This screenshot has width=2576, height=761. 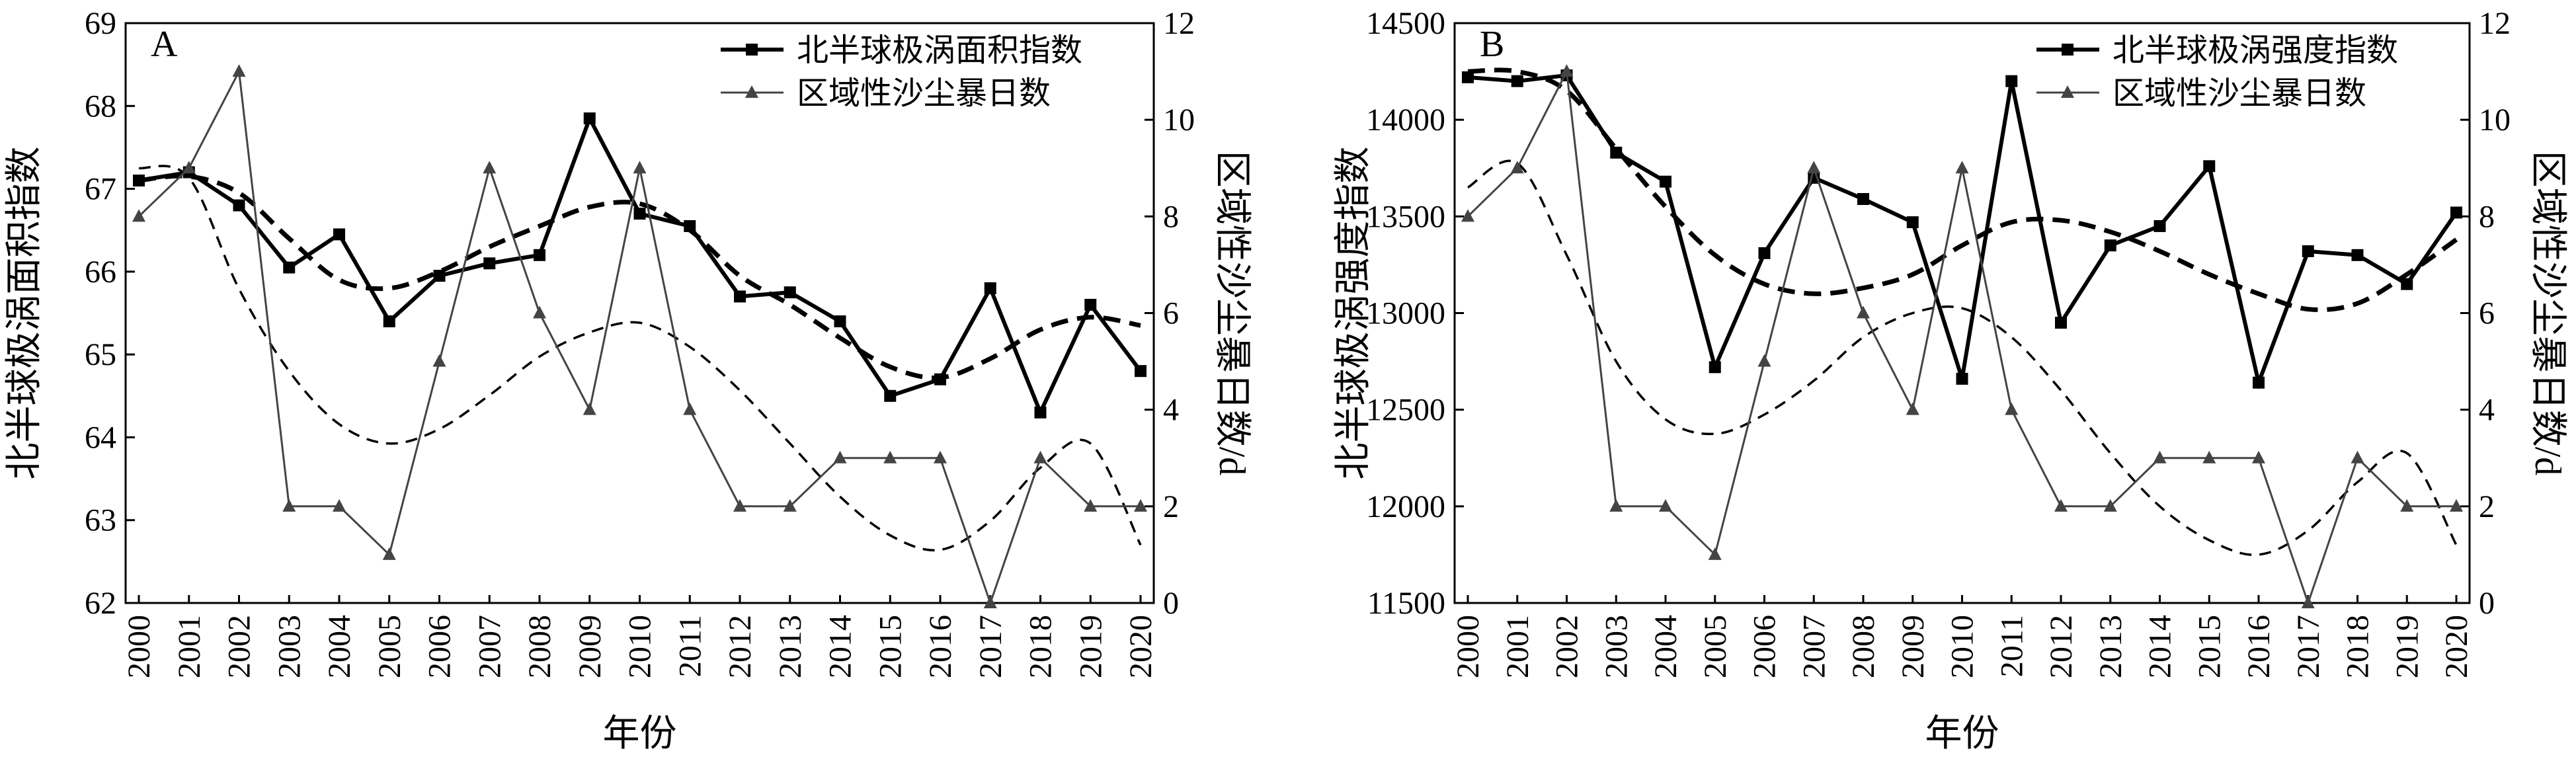 What do you see at coordinates (1171, 410) in the screenshot?
I see `right-y-tick-label: 4` at bounding box center [1171, 410].